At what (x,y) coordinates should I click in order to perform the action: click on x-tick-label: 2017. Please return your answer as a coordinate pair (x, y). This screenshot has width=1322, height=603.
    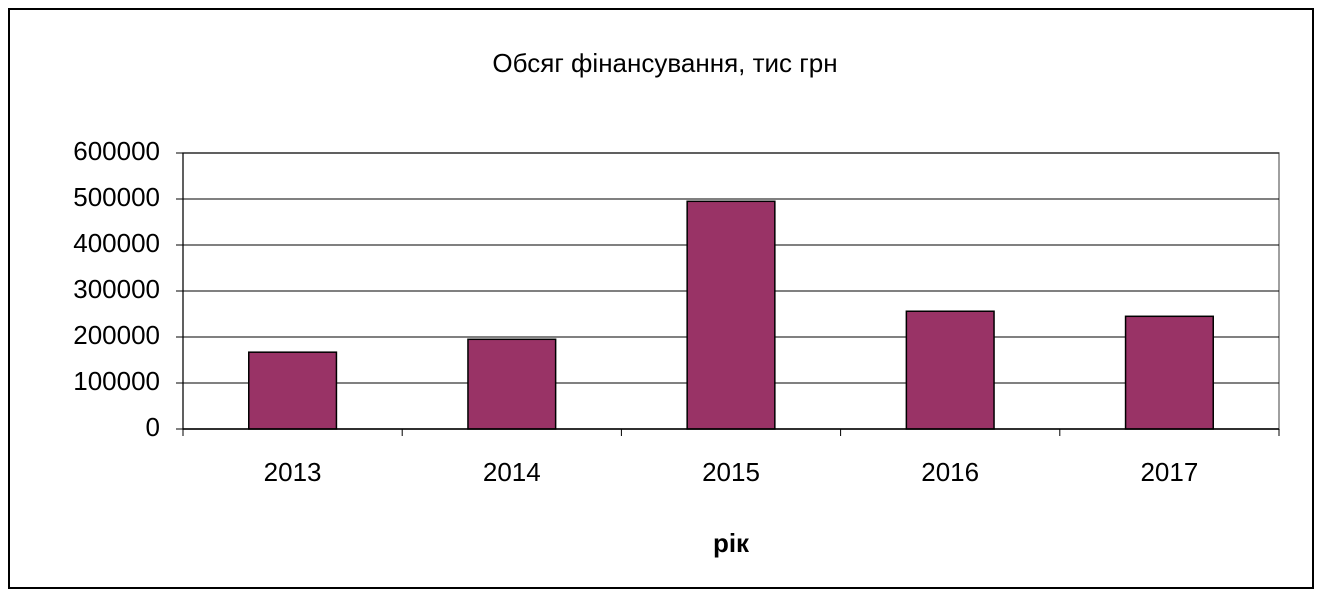
    Looking at the image, I should click on (1169, 472).